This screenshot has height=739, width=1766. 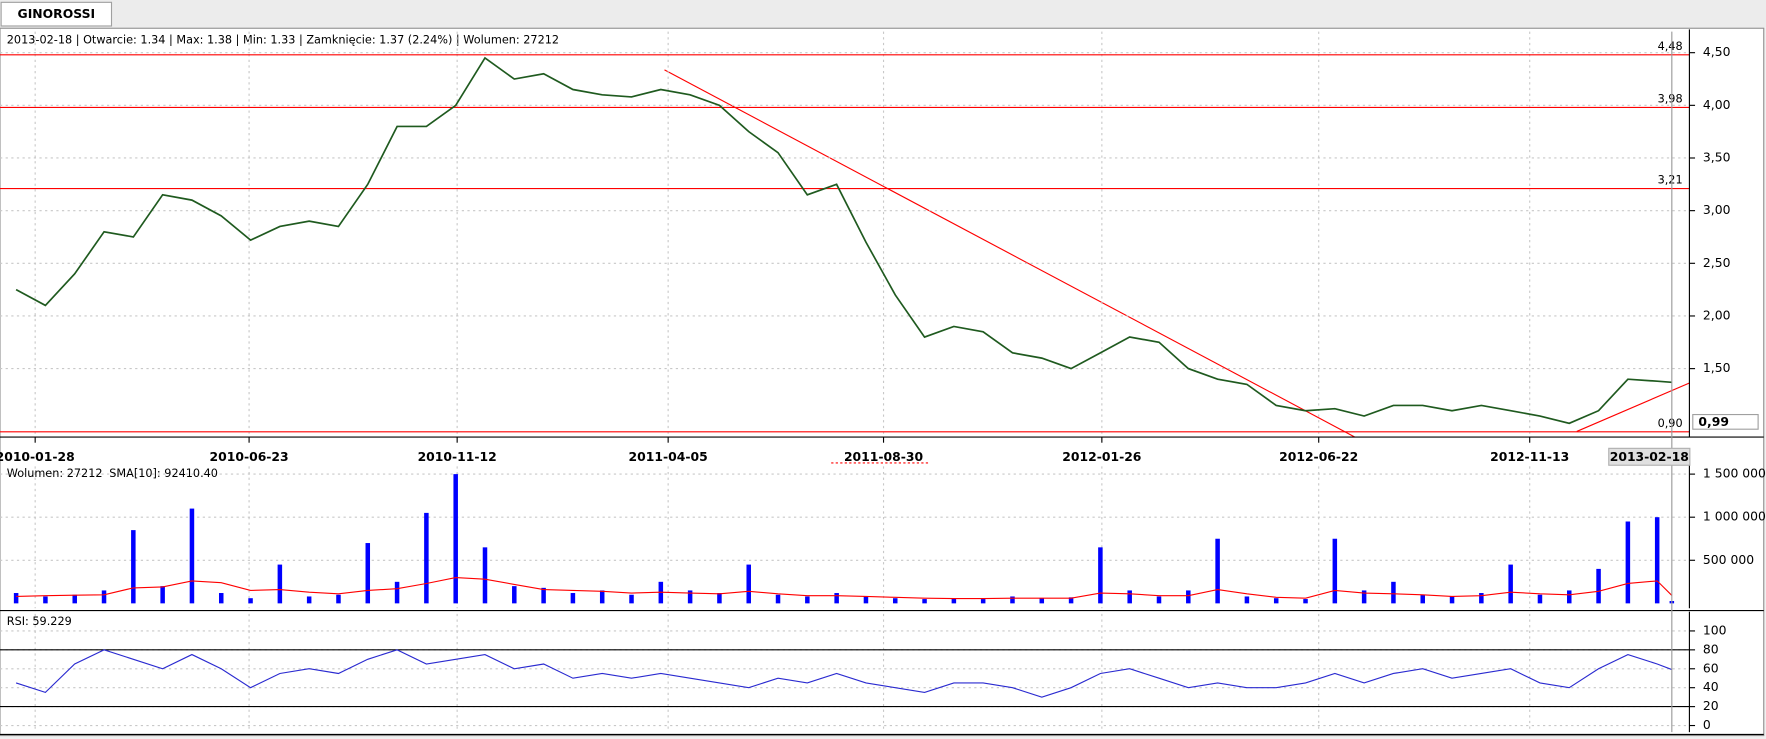 I want to click on y-tick-label: 2,50, so click(x=1717, y=263).